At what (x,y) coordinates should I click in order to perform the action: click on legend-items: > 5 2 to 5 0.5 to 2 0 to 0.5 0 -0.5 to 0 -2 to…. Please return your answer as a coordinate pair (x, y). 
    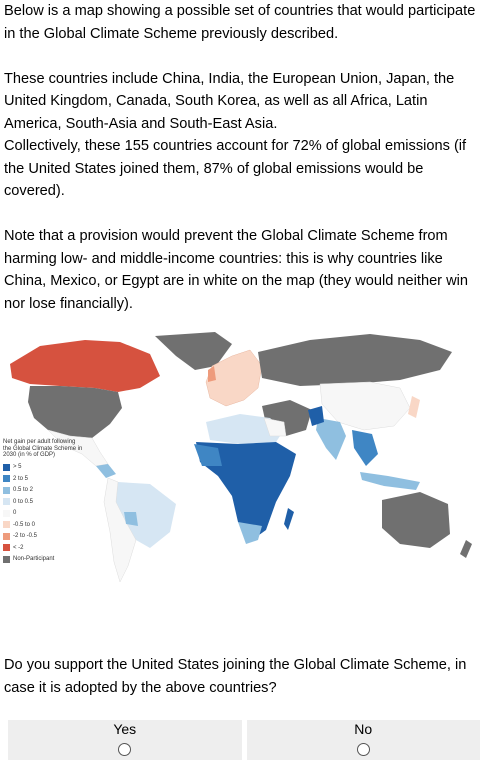
    Looking at the image, I should click on (43, 514).